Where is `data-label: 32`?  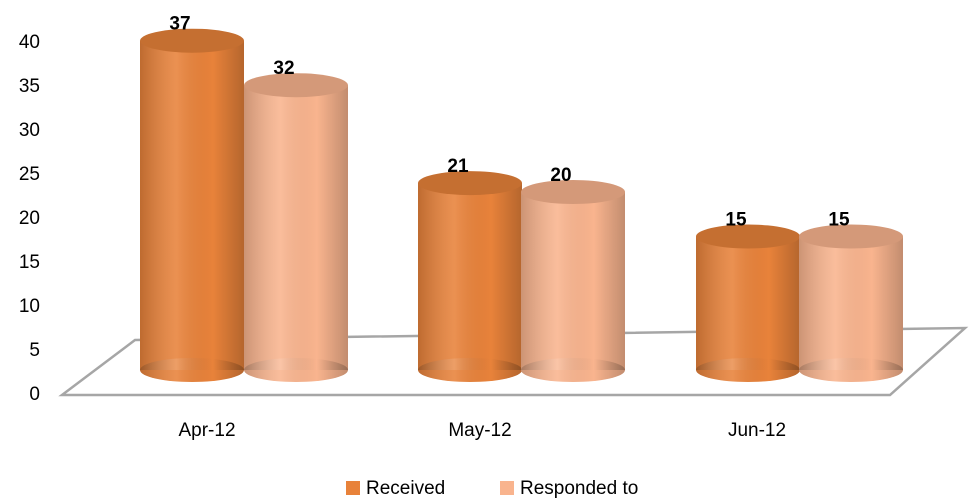 data-label: 32 is located at coordinates (283, 68).